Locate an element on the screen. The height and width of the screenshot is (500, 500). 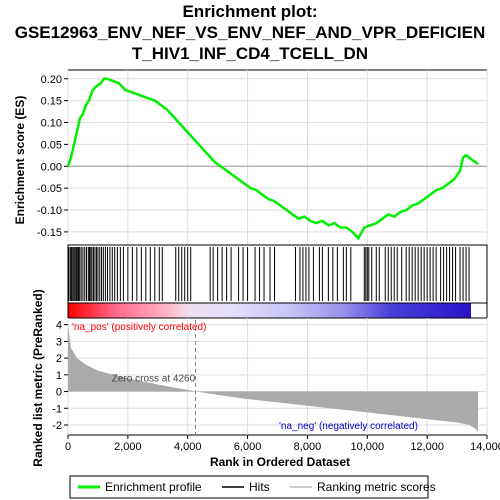
metric-tick-label: 1 is located at coordinates (59, 376).